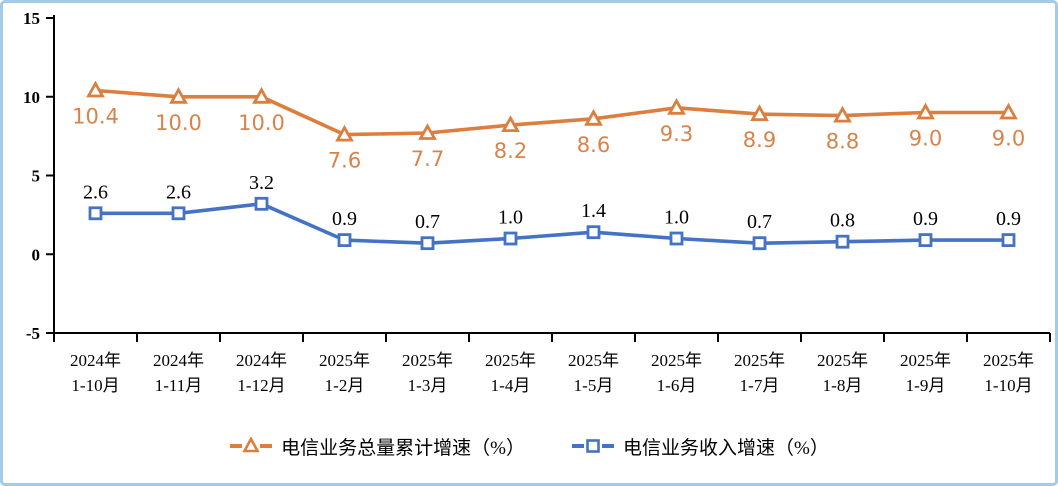 Image resolution: width=1058 pixels, height=486 pixels. Describe the element at coordinates (842, 221) in the screenshot. I see `series-1-data-label: 0.8` at that location.